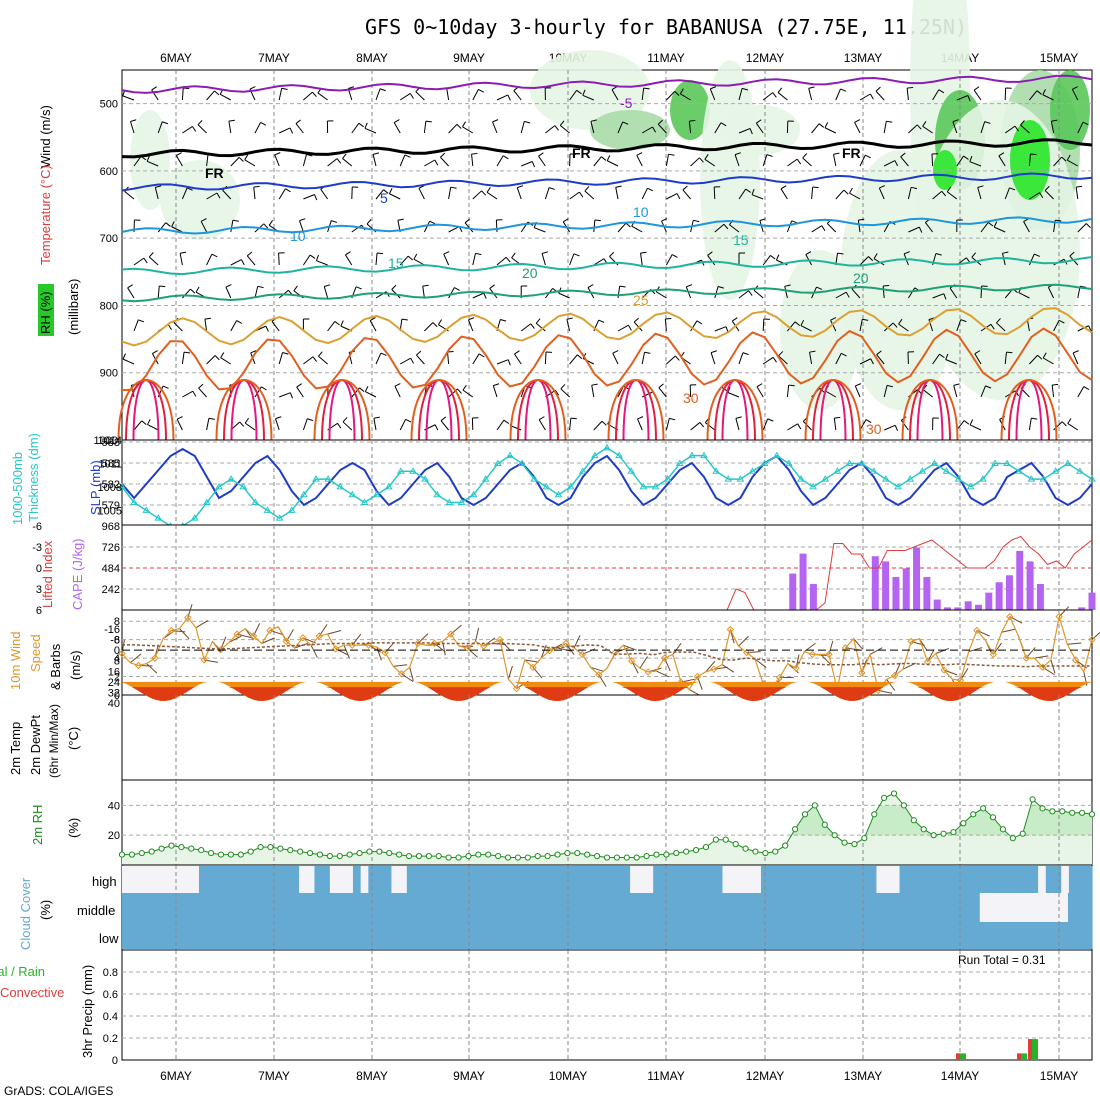 This screenshot has width=1100, height=1100. What do you see at coordinates (396, 263) in the screenshot?
I see `contour-label-7: 15` at bounding box center [396, 263].